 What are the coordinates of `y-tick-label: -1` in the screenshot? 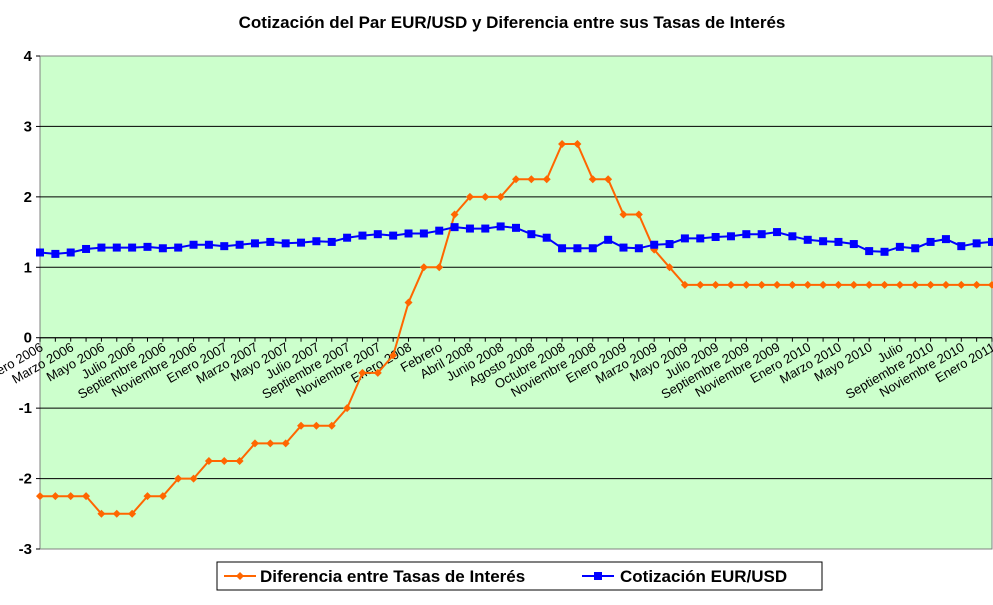 It's located at (25, 408).